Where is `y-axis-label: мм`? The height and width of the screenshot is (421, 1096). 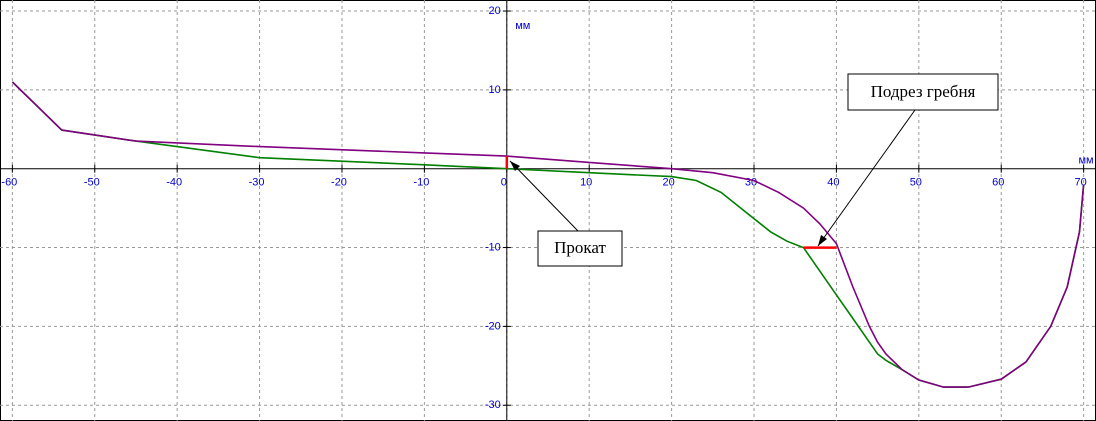
y-axis-label: мм is located at coordinates (522, 26).